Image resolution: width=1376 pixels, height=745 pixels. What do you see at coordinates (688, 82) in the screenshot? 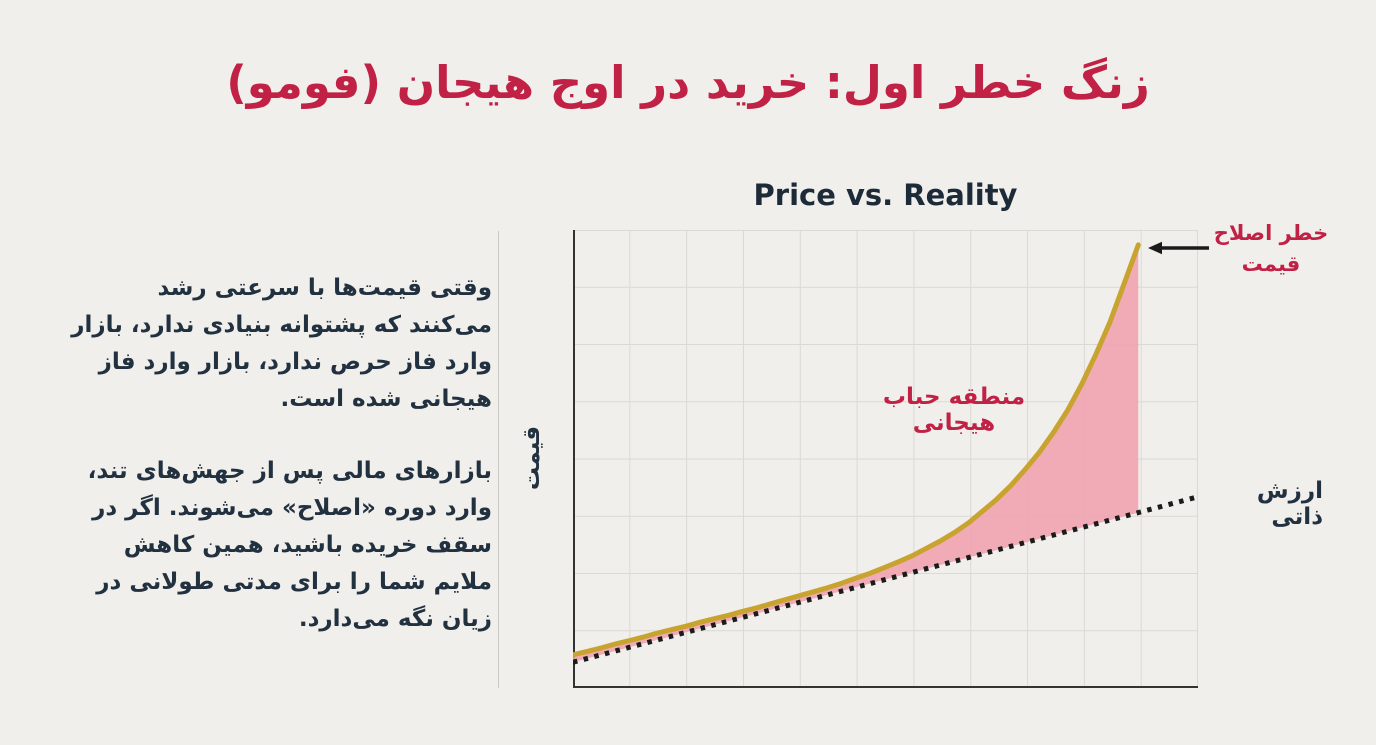
I see `page-title: زنگ خطر اول: خرید در اوج هیجان (فومو)` at bounding box center [688, 82].